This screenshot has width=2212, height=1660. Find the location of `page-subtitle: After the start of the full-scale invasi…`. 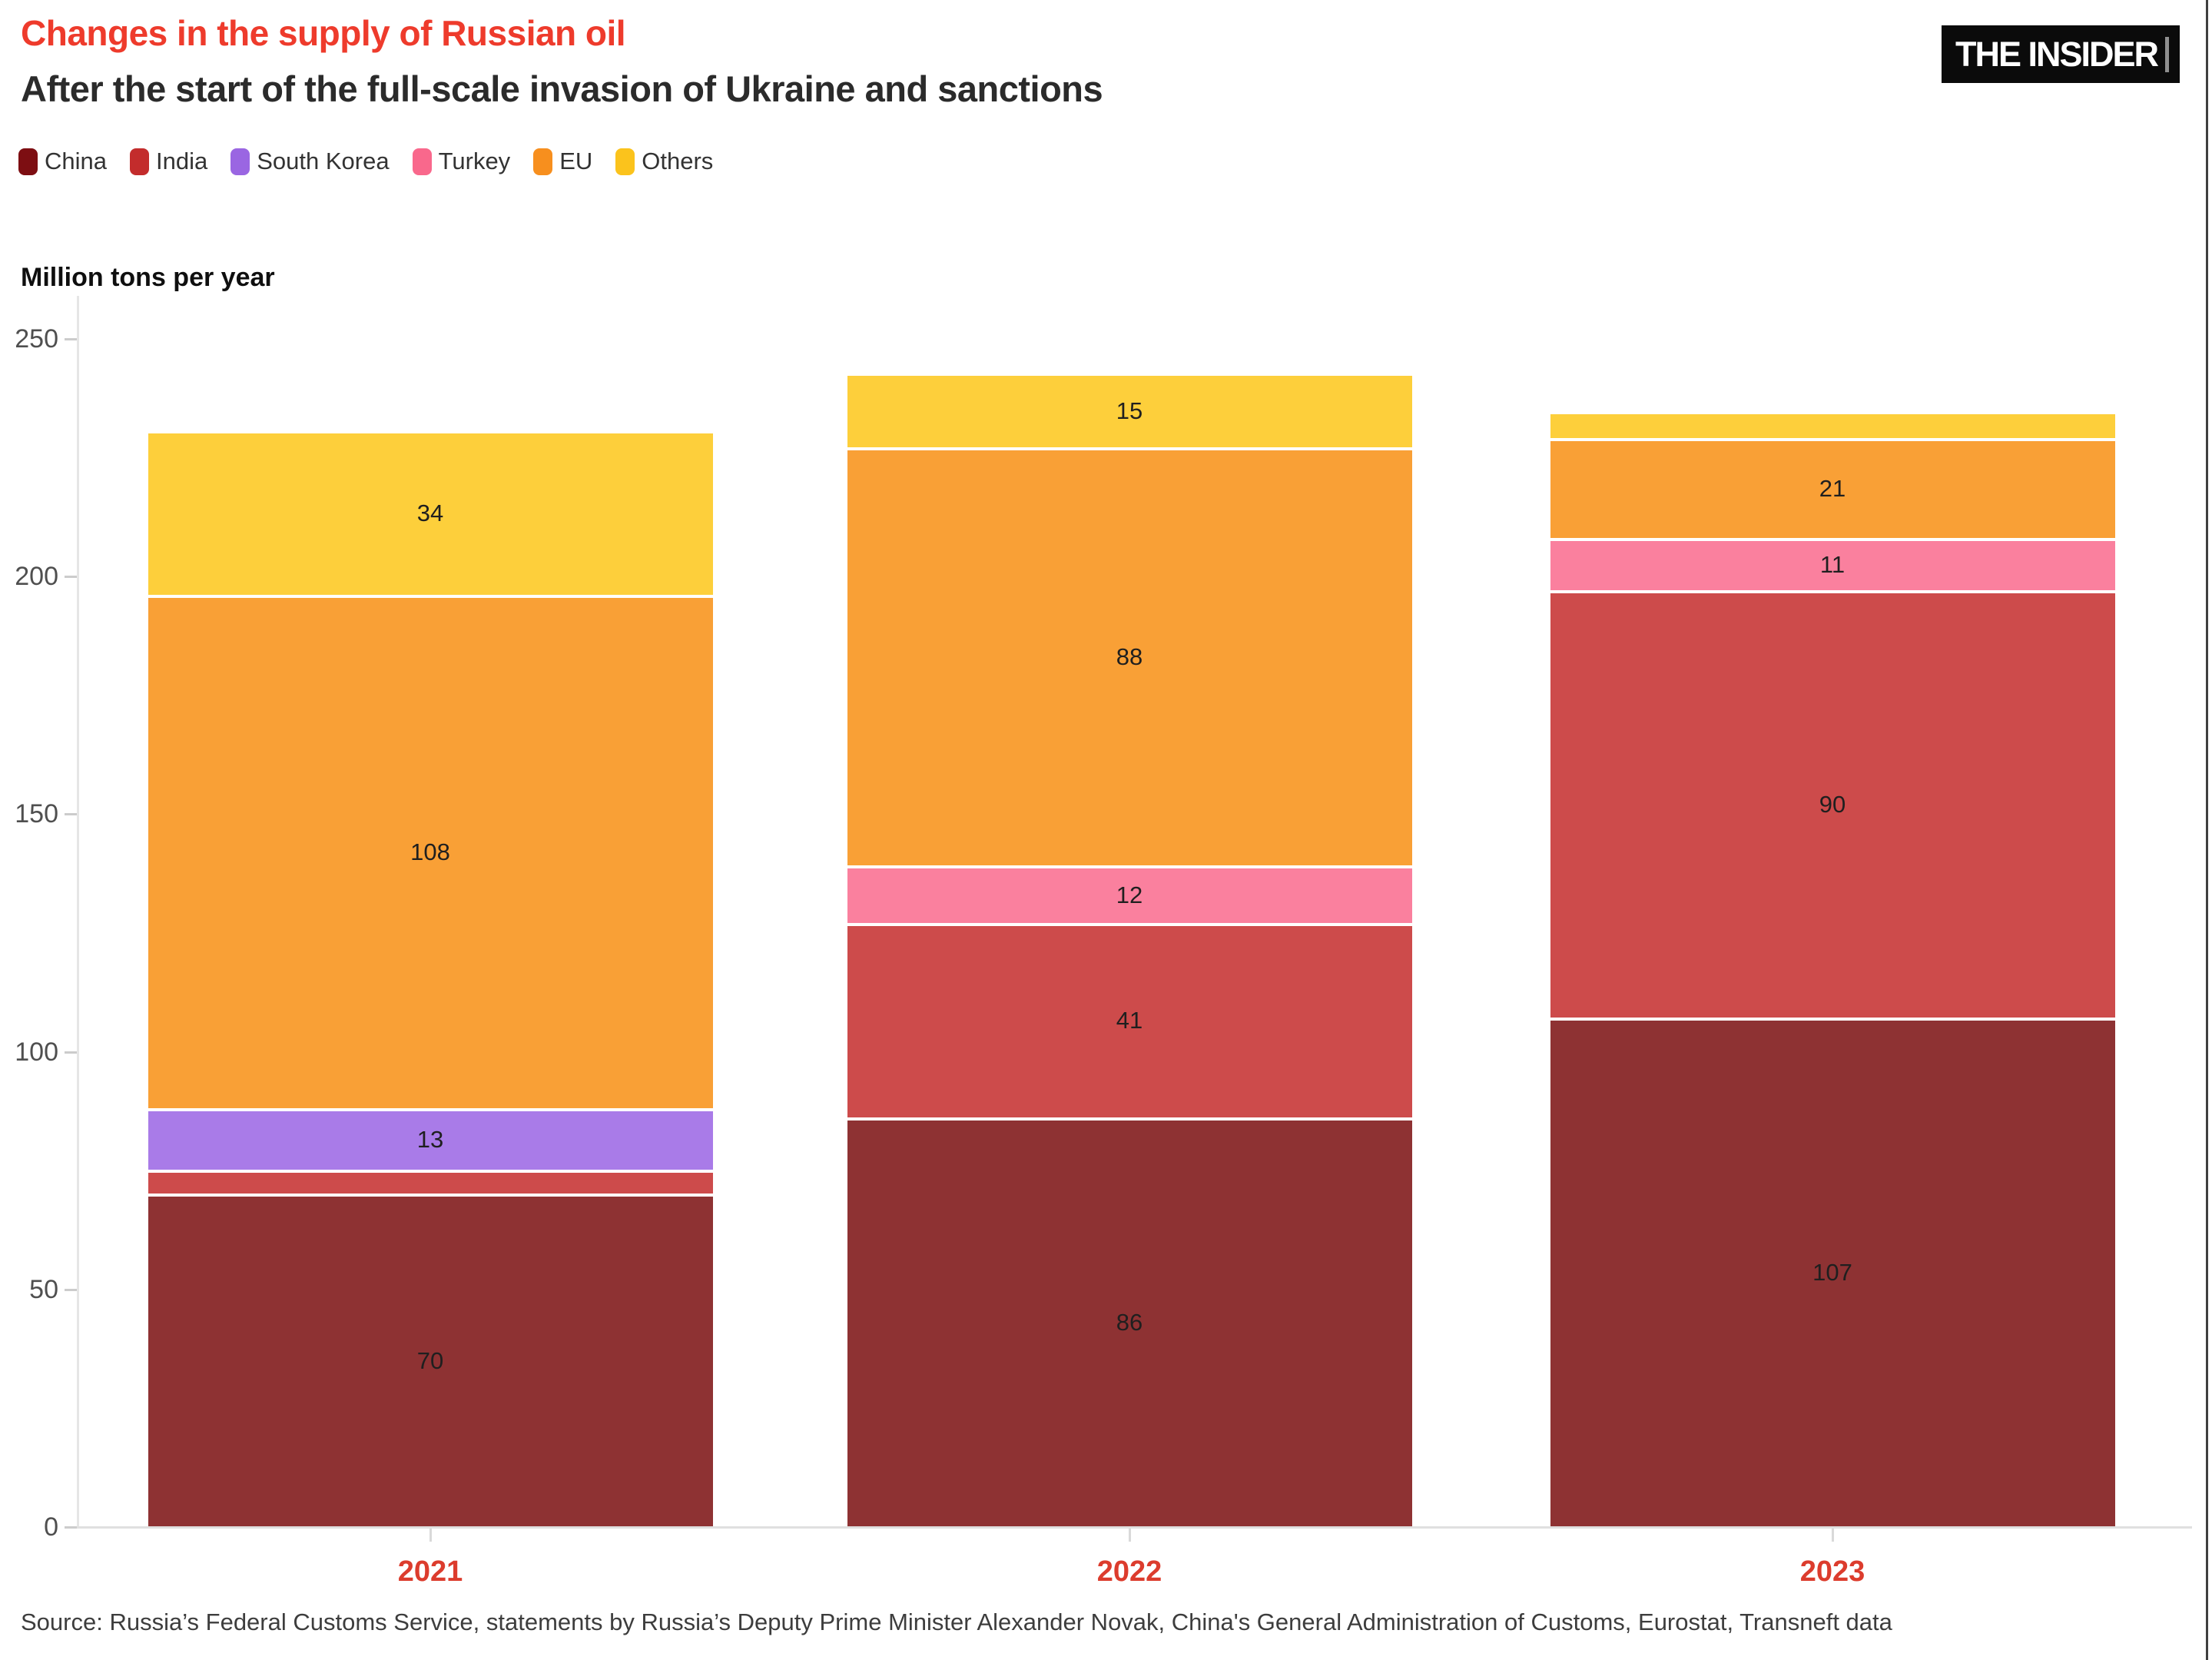

page-subtitle: After the start of the full-scale invasi… is located at coordinates (562, 88).